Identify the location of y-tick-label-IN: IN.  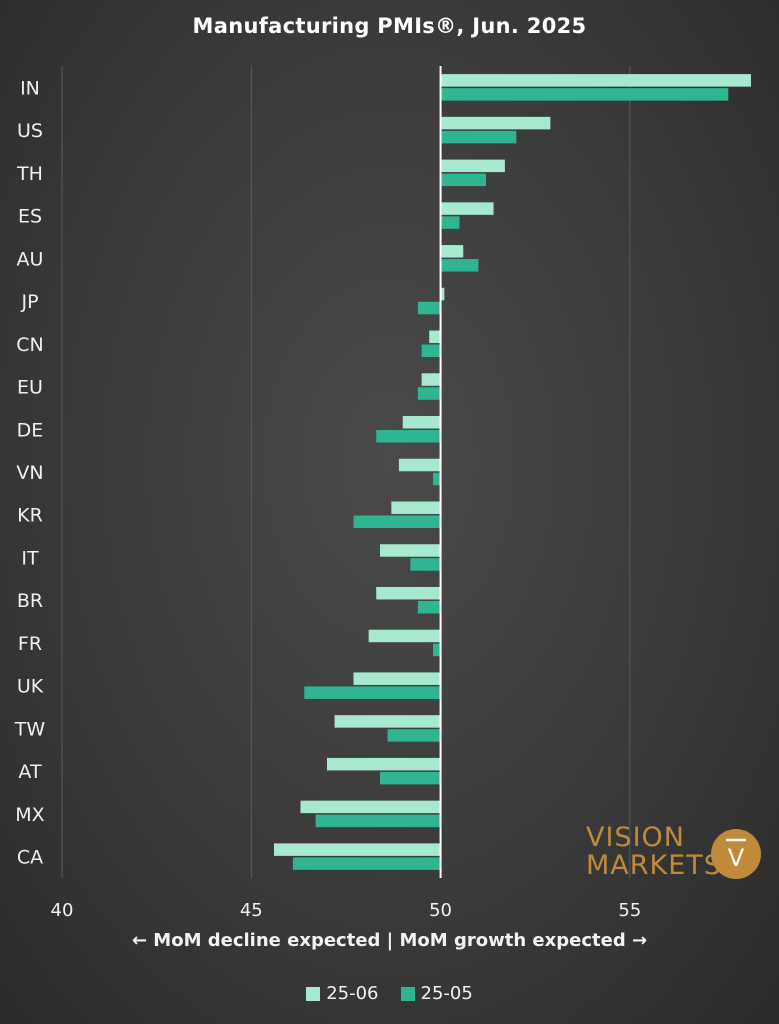
(30, 88).